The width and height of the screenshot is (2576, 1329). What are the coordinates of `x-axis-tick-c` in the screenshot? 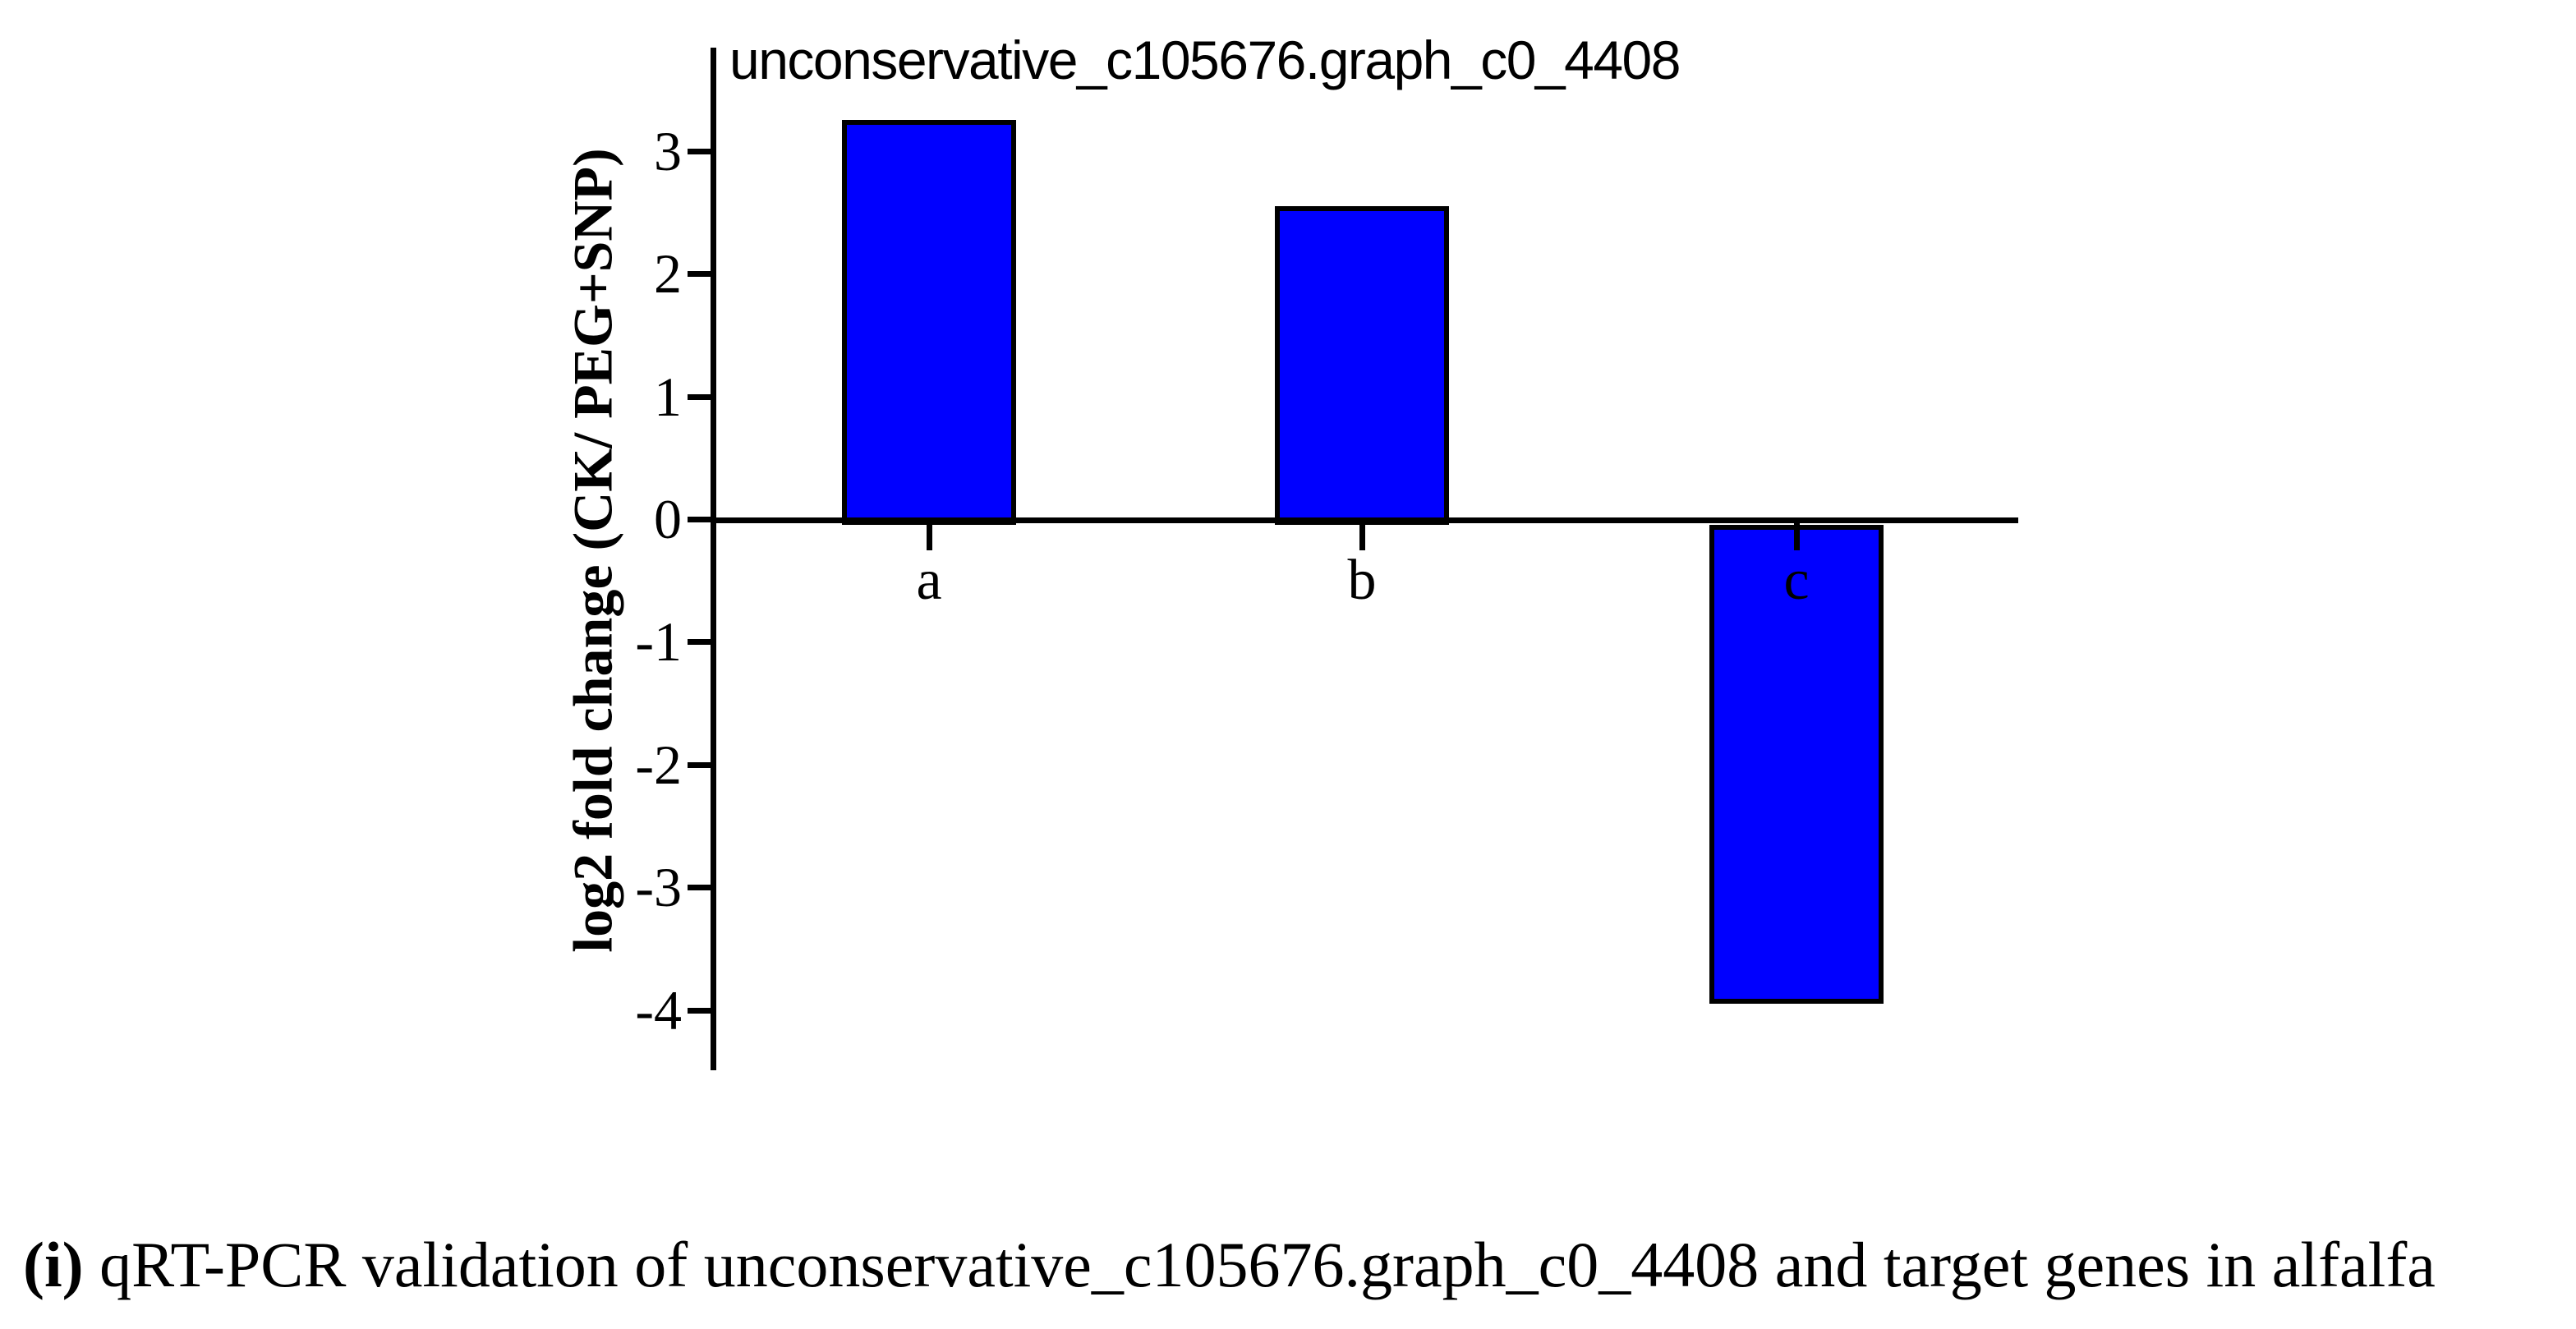 It's located at (1797, 537).